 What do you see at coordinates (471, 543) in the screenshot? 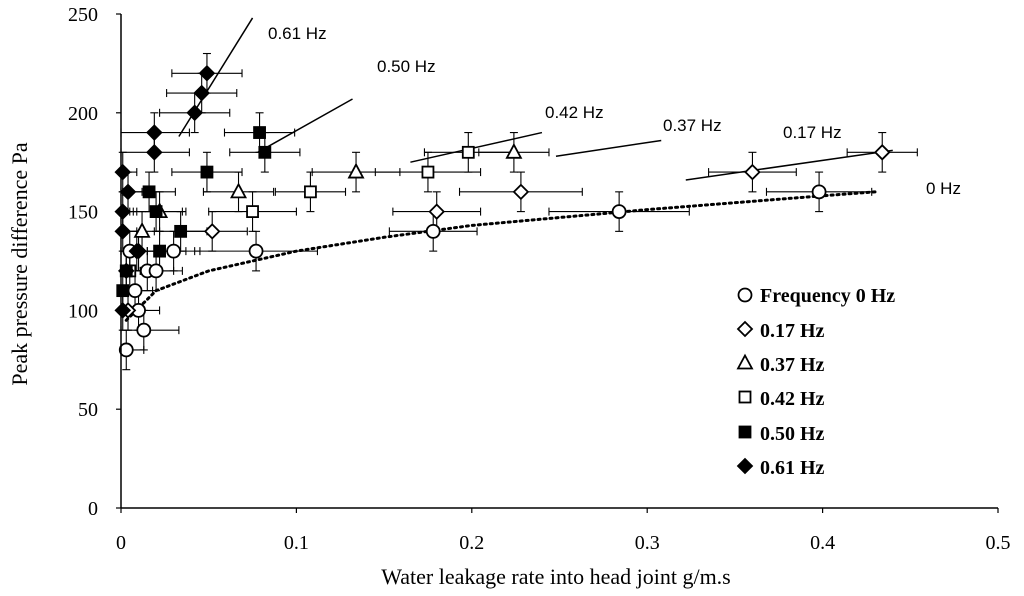
I see `x-tick-label: 0.2` at bounding box center [471, 543].